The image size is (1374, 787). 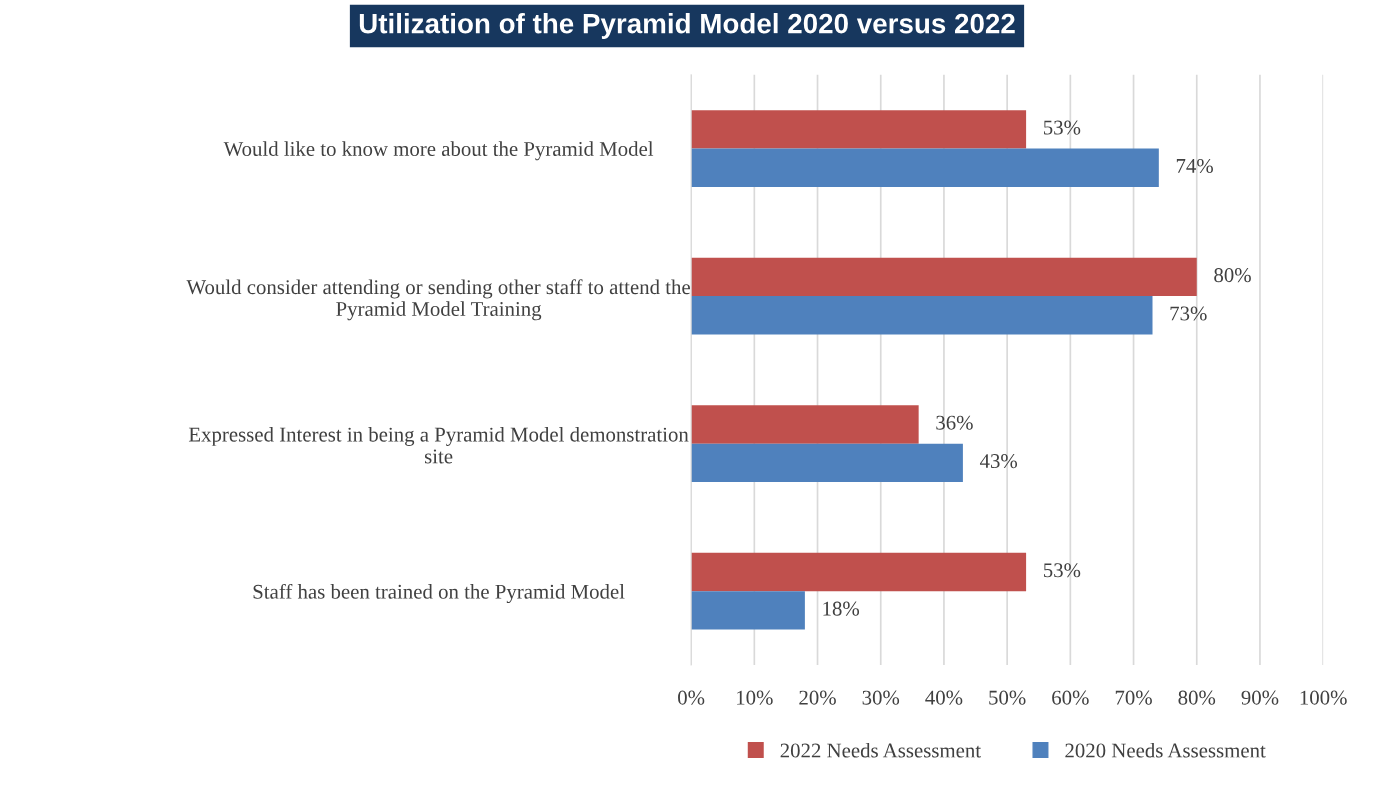 What do you see at coordinates (881, 697) in the screenshot?
I see `x-tick-label: 30%` at bounding box center [881, 697].